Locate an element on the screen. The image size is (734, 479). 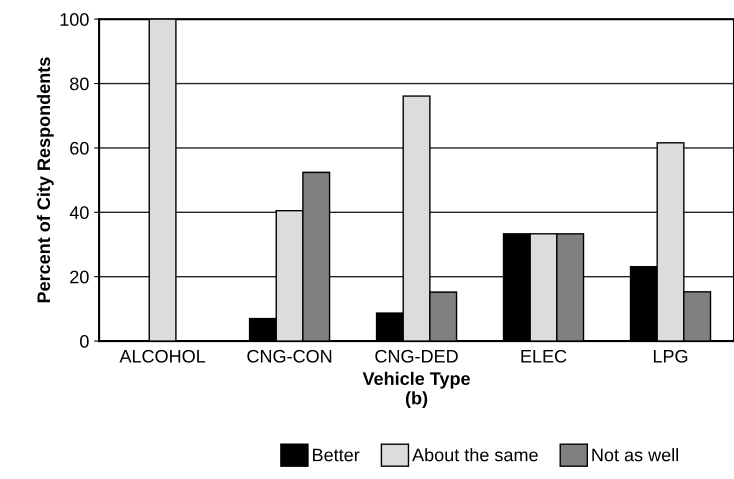
x-tick-label: CNG-DED is located at coordinates (416, 356).